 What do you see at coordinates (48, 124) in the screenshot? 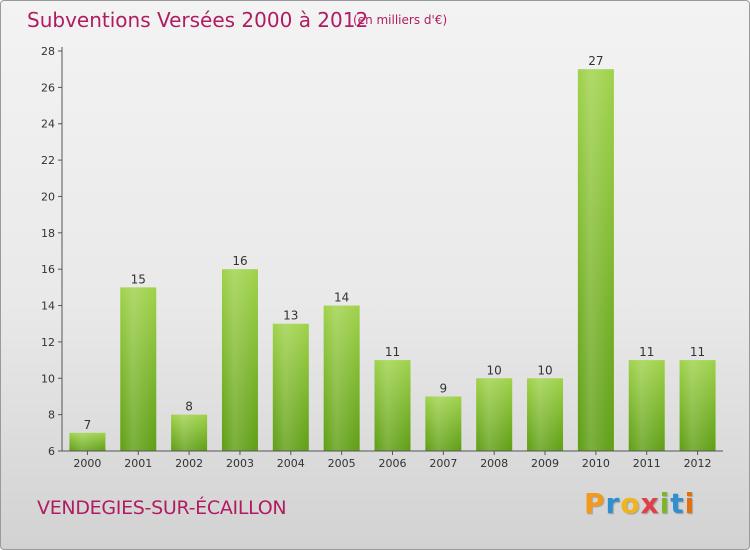
I see `y-tick-label: 24` at bounding box center [48, 124].